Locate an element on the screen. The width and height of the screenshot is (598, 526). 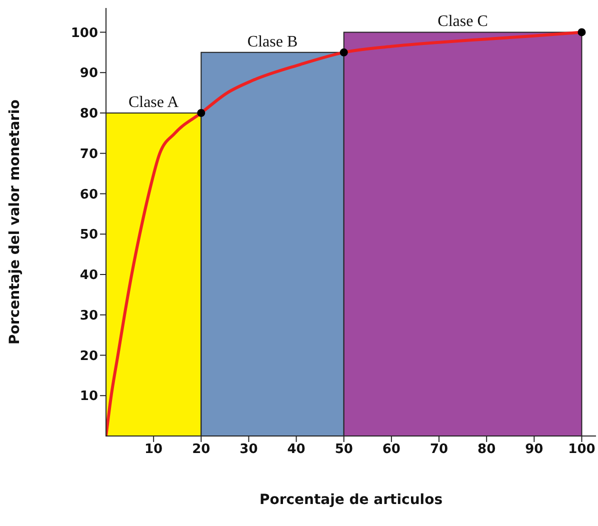
annotation: Clase A is located at coordinates (154, 102).